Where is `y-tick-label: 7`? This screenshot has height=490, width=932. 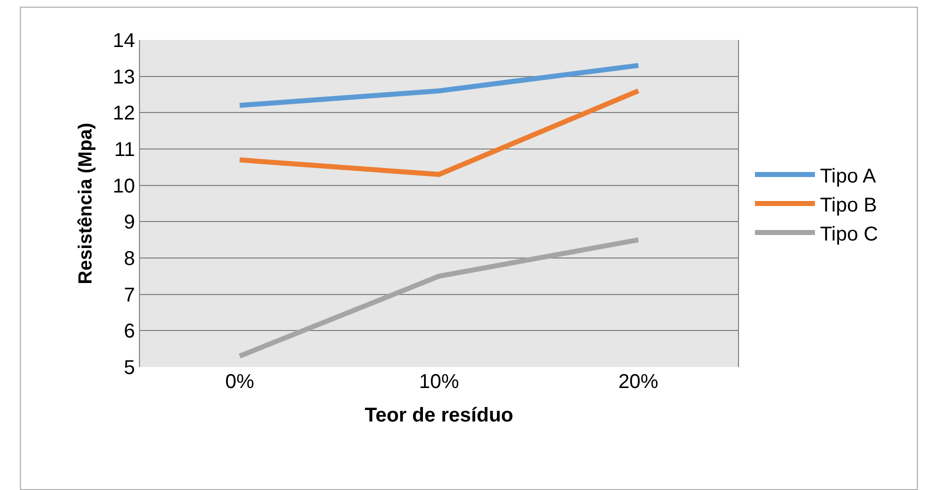
y-tick-label: 7 is located at coordinates (129, 295).